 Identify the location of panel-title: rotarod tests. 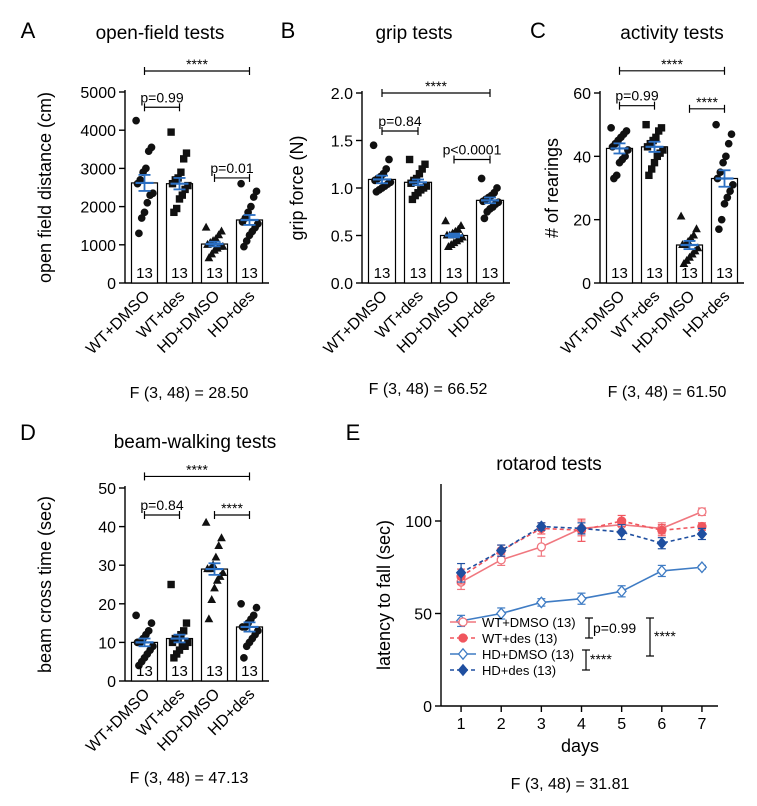
(549, 464).